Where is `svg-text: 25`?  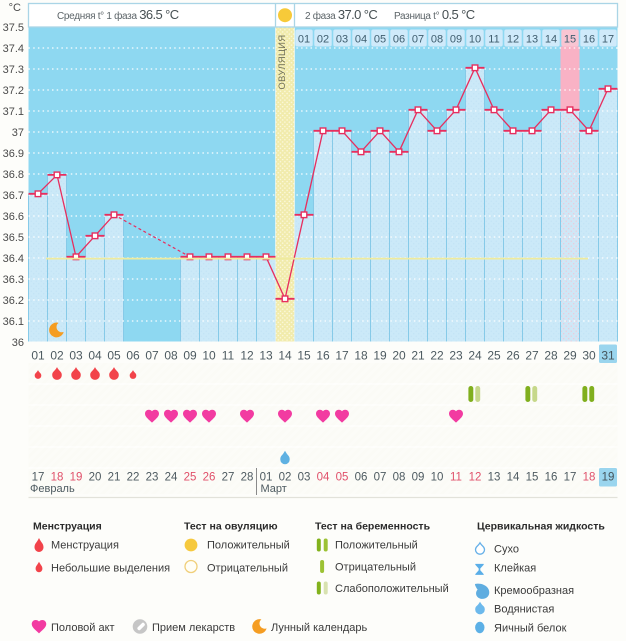
svg-text: 25 is located at coordinates (494, 356).